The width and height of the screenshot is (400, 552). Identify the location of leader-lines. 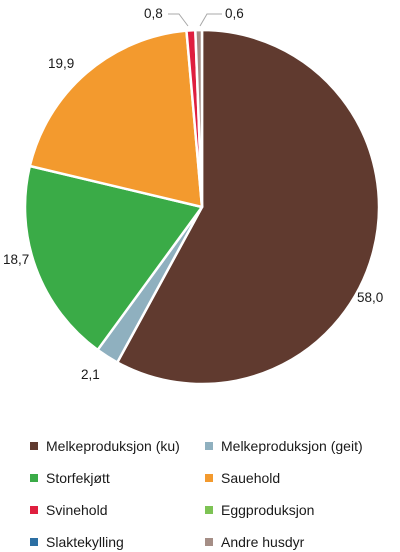
(195, 20).